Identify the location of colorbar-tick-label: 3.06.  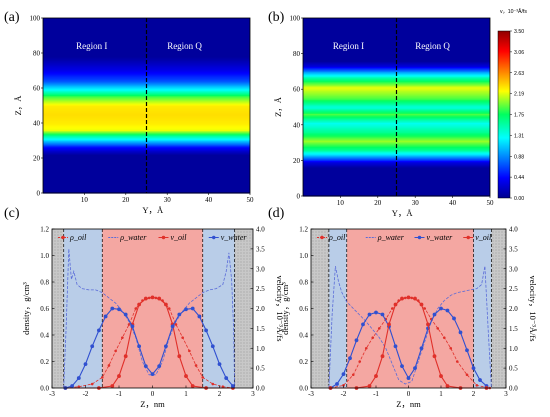
(519, 53).